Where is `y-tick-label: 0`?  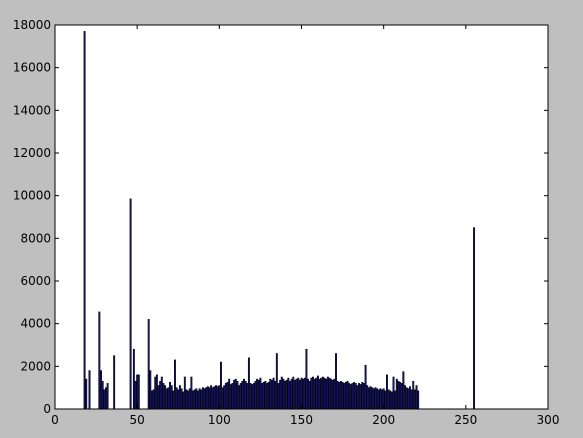
y-tick-label: 0 is located at coordinates (47, 409).